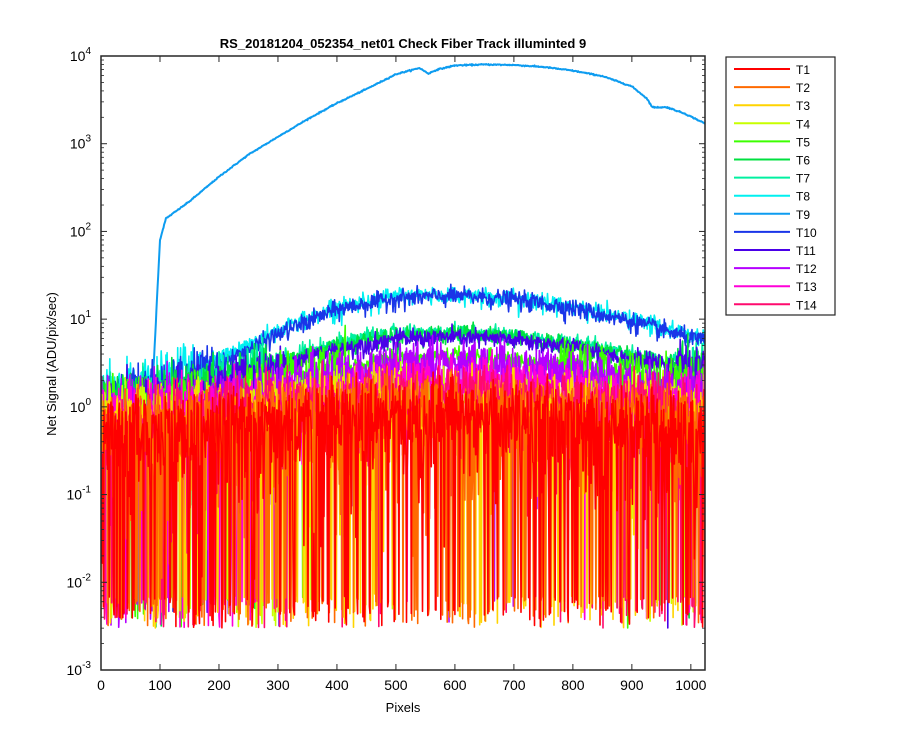  What do you see at coordinates (803, 161) in the screenshot?
I see `legend-label-t6: T6` at bounding box center [803, 161].